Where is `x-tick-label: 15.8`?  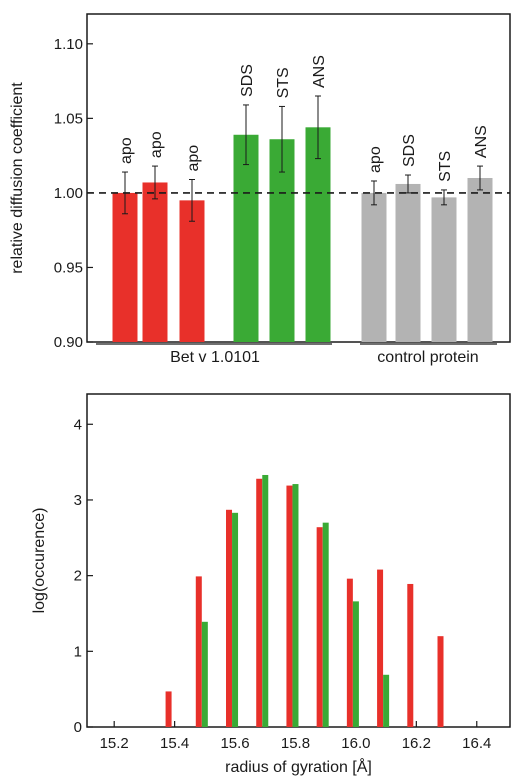 x-tick-label: 15.8 is located at coordinates (295, 743).